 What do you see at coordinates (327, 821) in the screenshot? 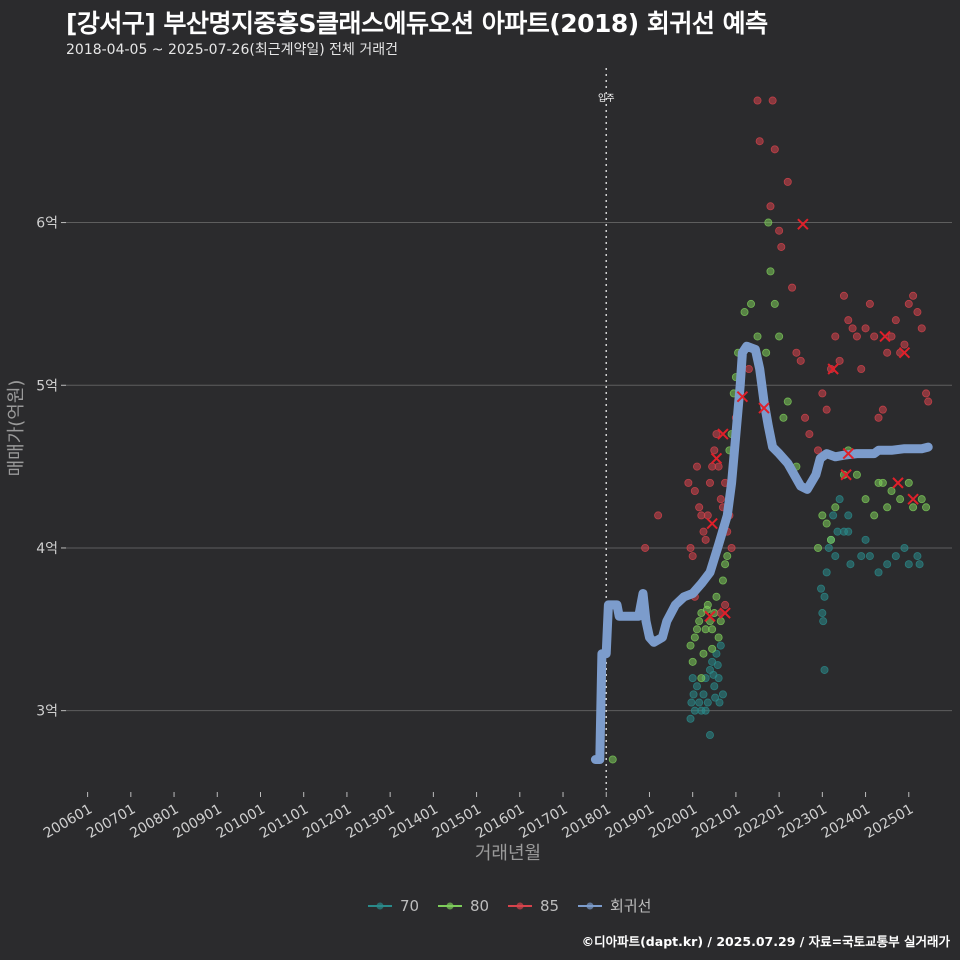
I see `x-tick-label: 201201` at bounding box center [327, 821].